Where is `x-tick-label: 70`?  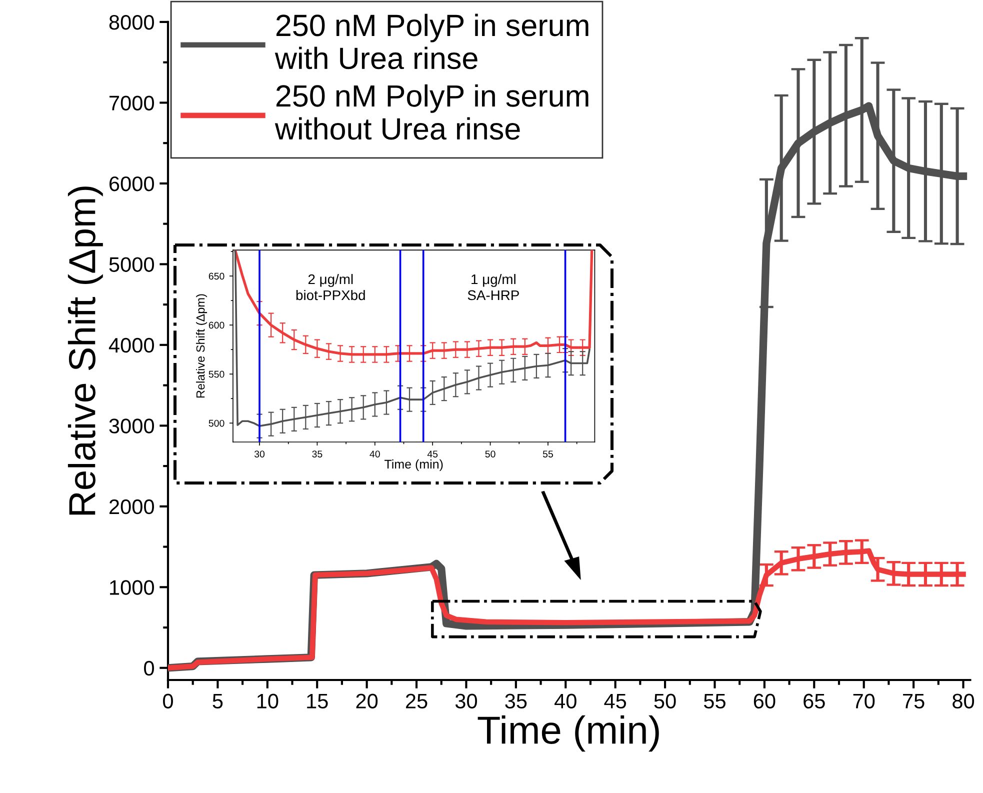
x-tick-label: 70 is located at coordinates (864, 701).